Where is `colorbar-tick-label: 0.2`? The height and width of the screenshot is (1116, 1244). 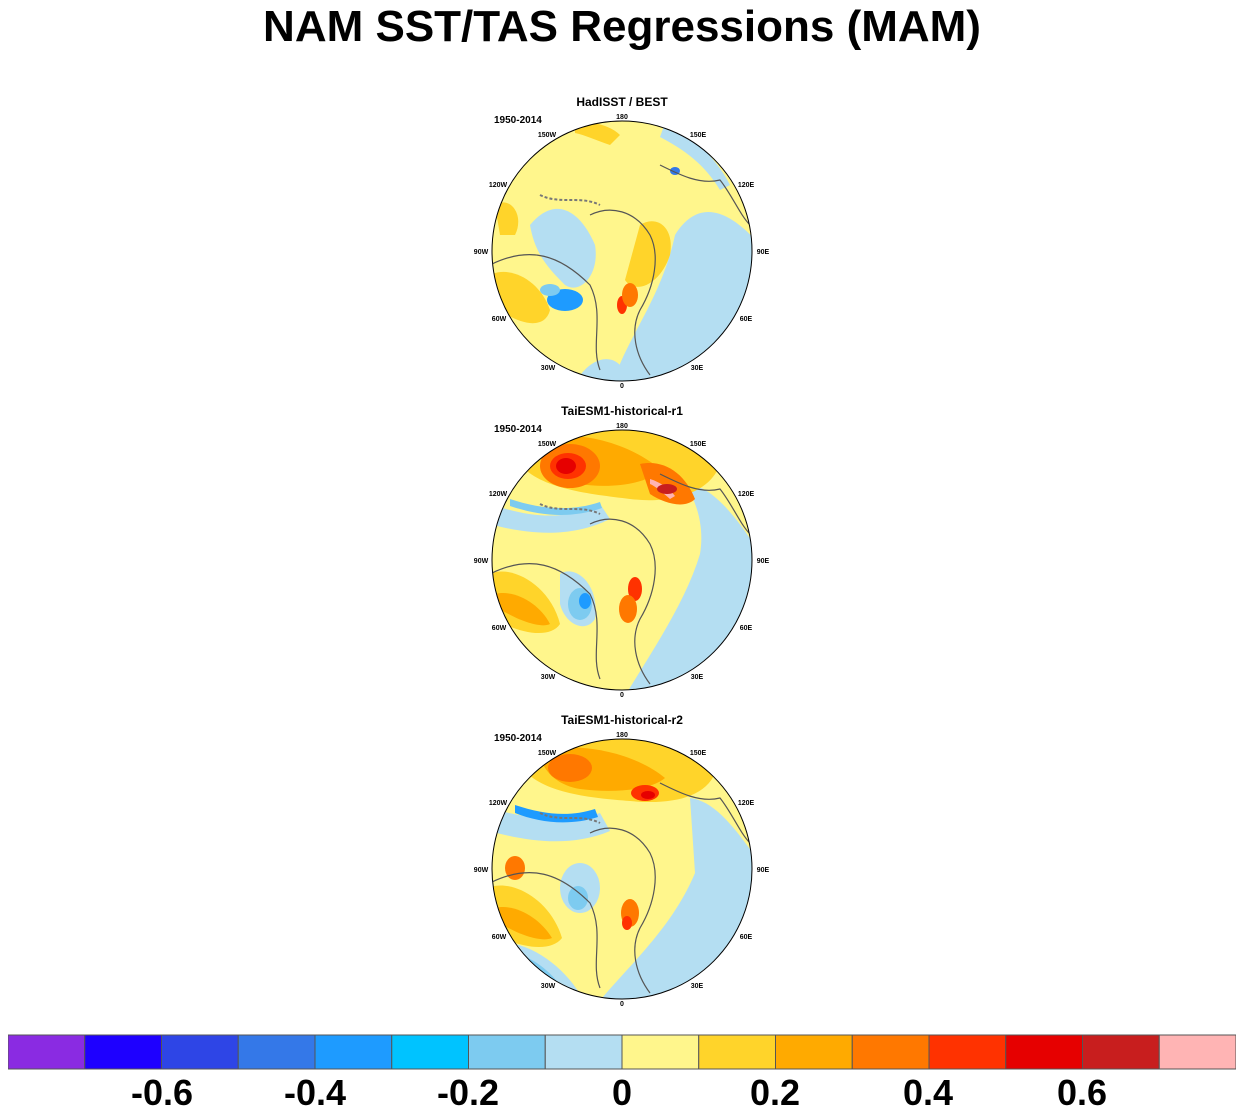
colorbar-tick-label: 0.2 is located at coordinates (775, 1092).